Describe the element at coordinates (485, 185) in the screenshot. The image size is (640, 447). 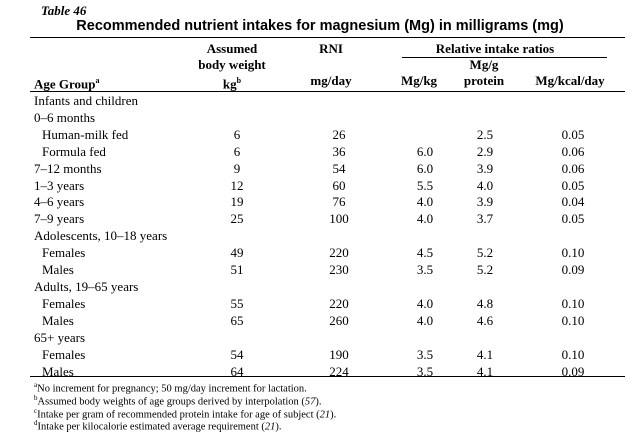
I see `mg-g-cell: 4.0` at that location.